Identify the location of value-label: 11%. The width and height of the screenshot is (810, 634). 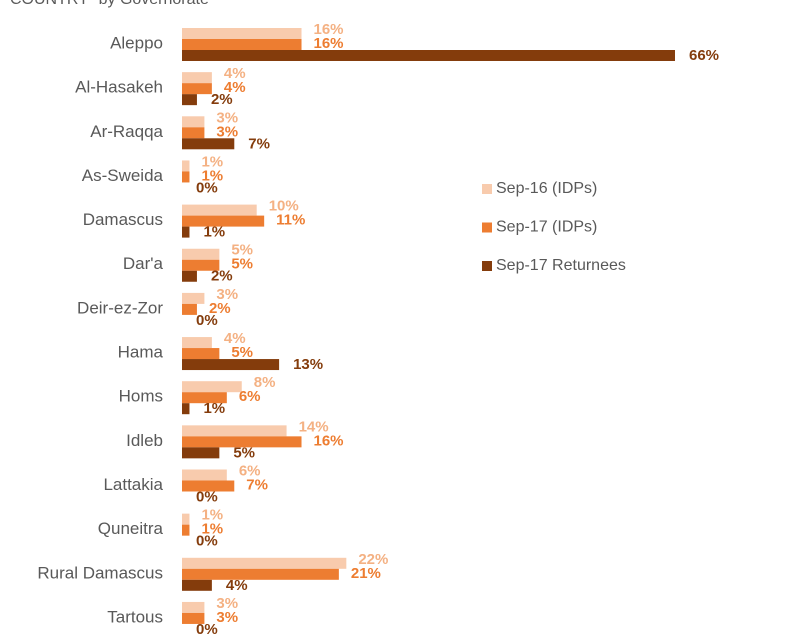
(290, 220).